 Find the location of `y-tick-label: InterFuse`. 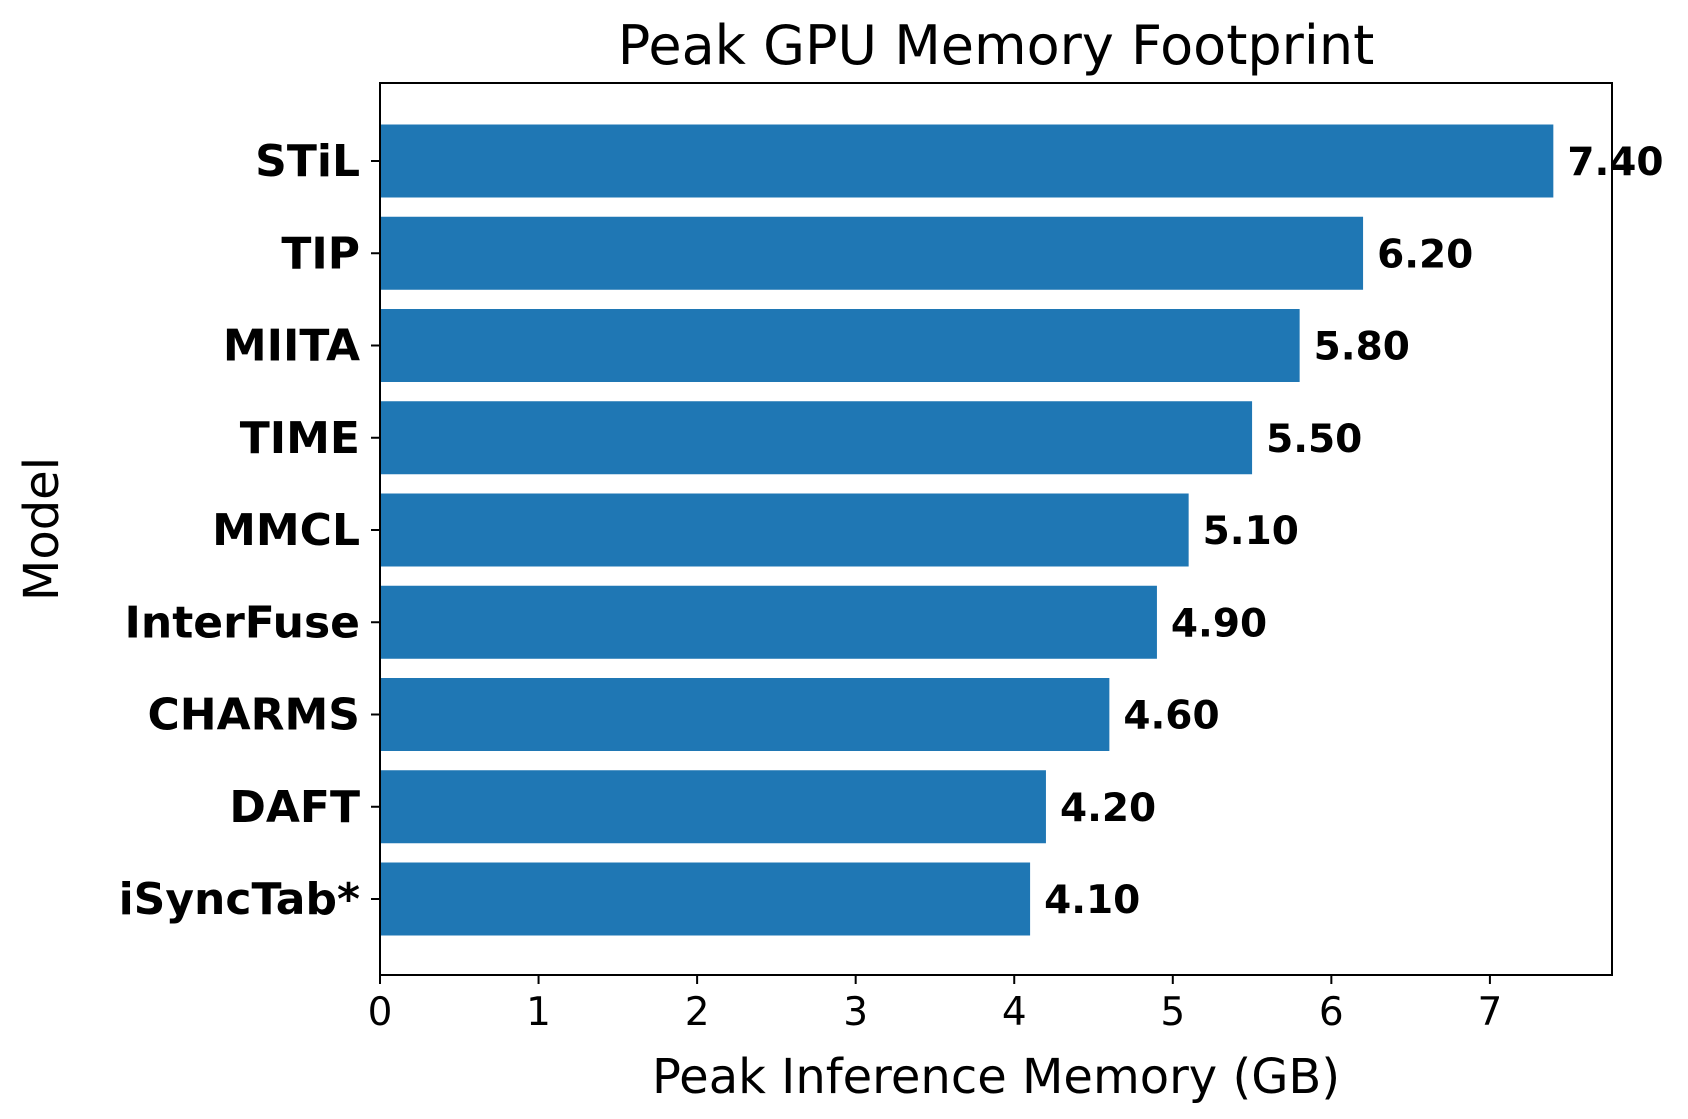

y-tick-label: InterFuse is located at coordinates (243, 622).